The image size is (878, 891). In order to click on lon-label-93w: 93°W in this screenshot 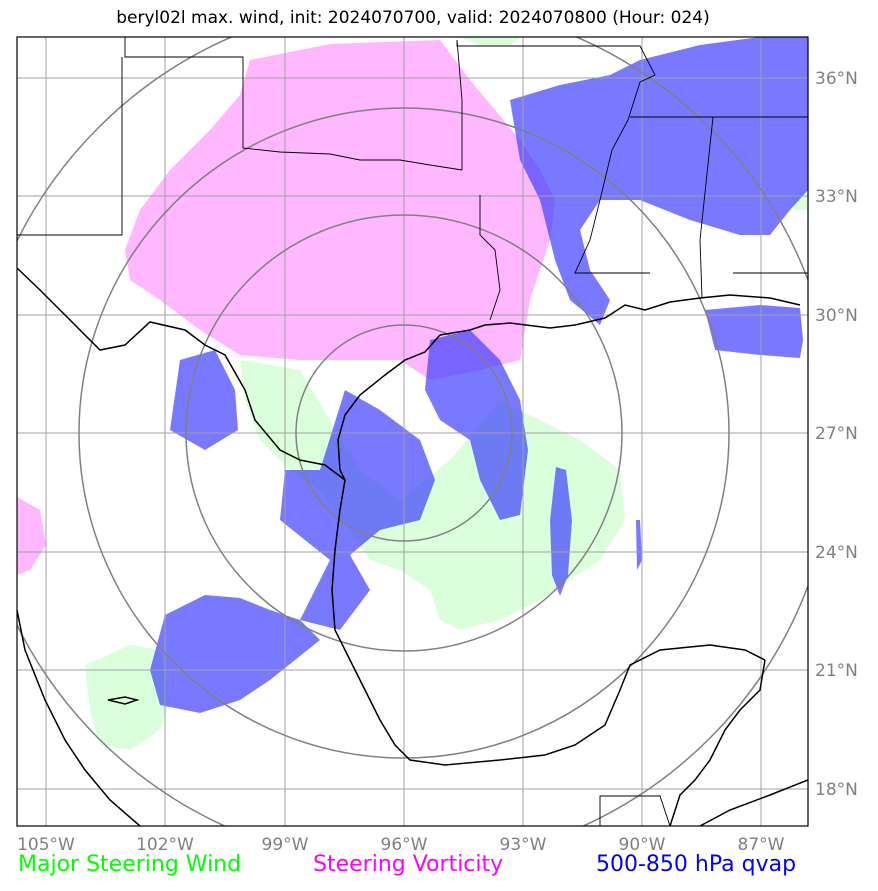, I will do `click(523, 845)`.